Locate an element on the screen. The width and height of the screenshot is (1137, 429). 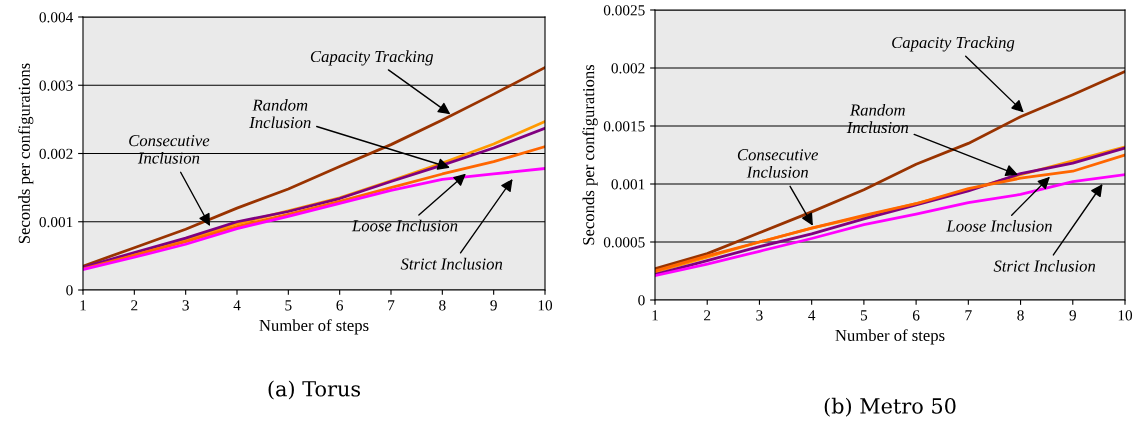
text: (a) Torus is located at coordinates (314, 390).